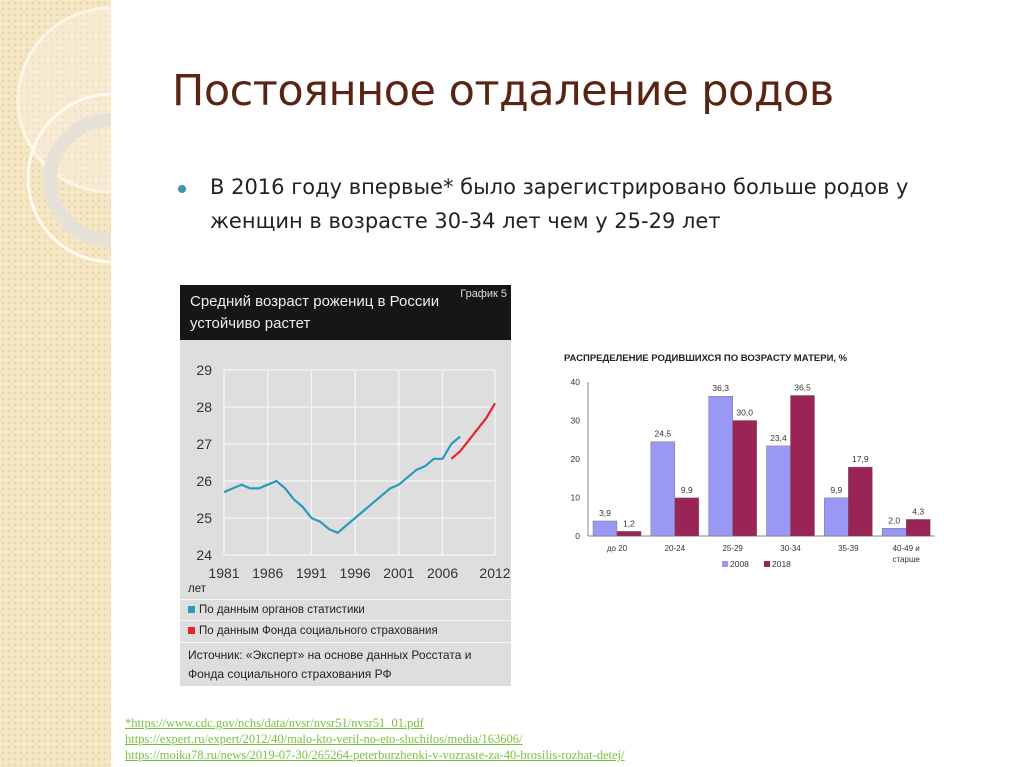  What do you see at coordinates (778, 438) in the screenshot?
I see `data-label: 23,4` at bounding box center [778, 438].